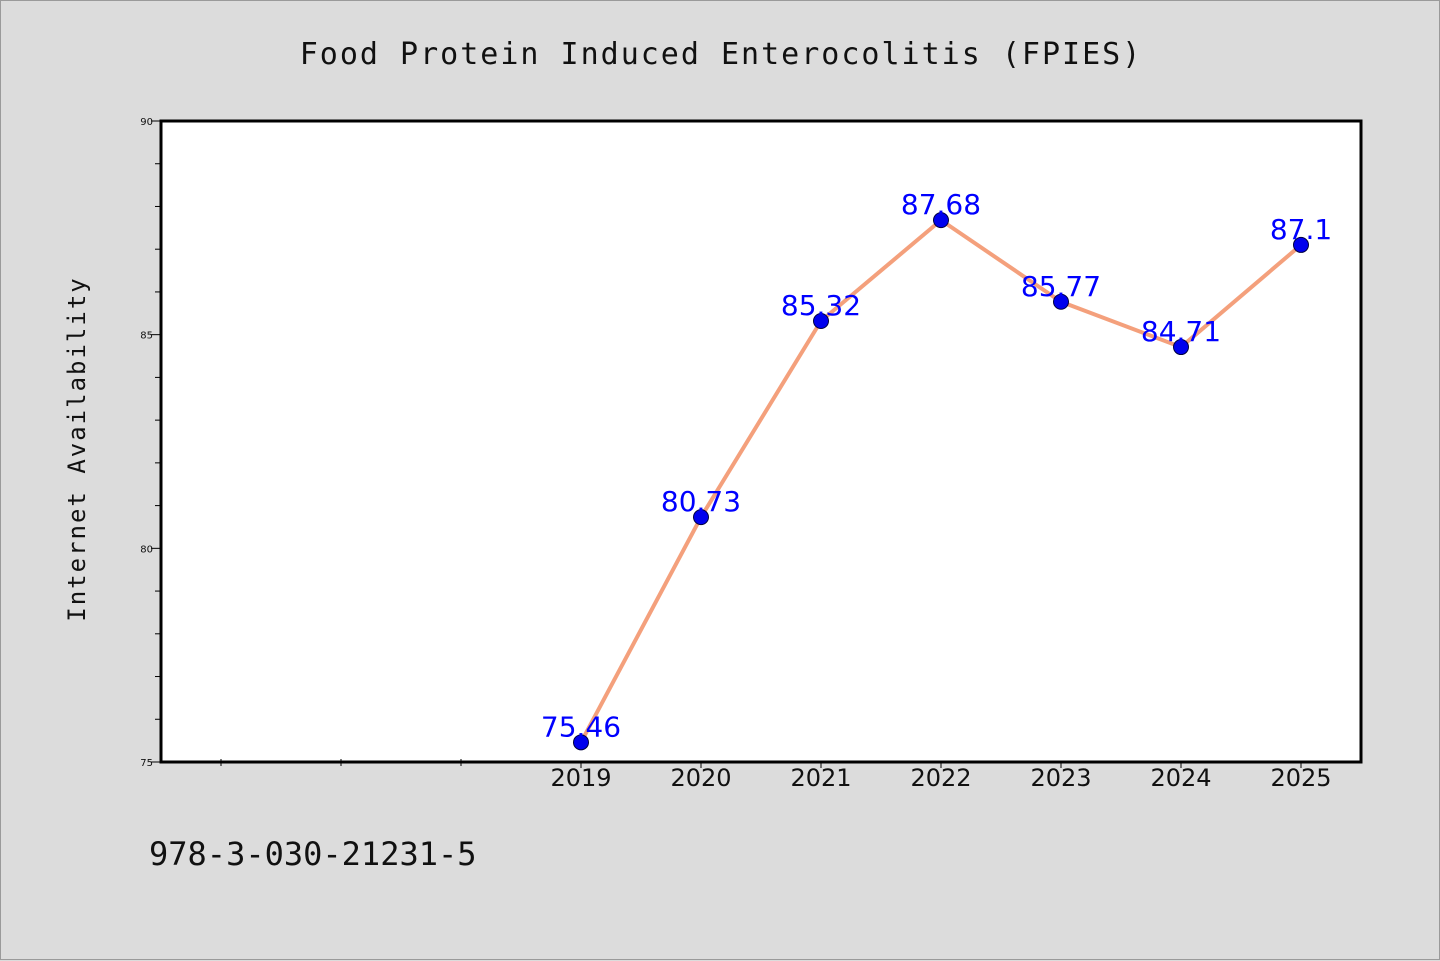 This screenshot has width=1440, height=961. Describe the element at coordinates (701, 501) in the screenshot. I see `data-label: 80.73` at that location.